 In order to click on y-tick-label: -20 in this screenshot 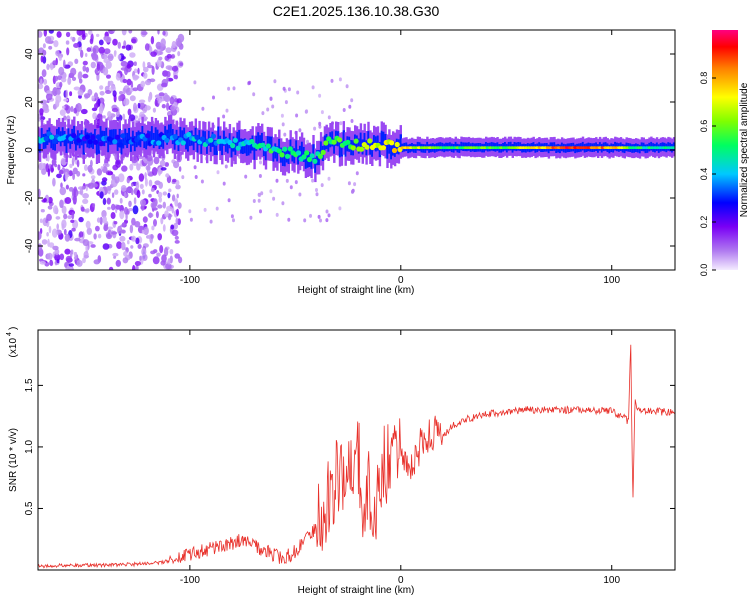, I will do `click(29, 197)`.